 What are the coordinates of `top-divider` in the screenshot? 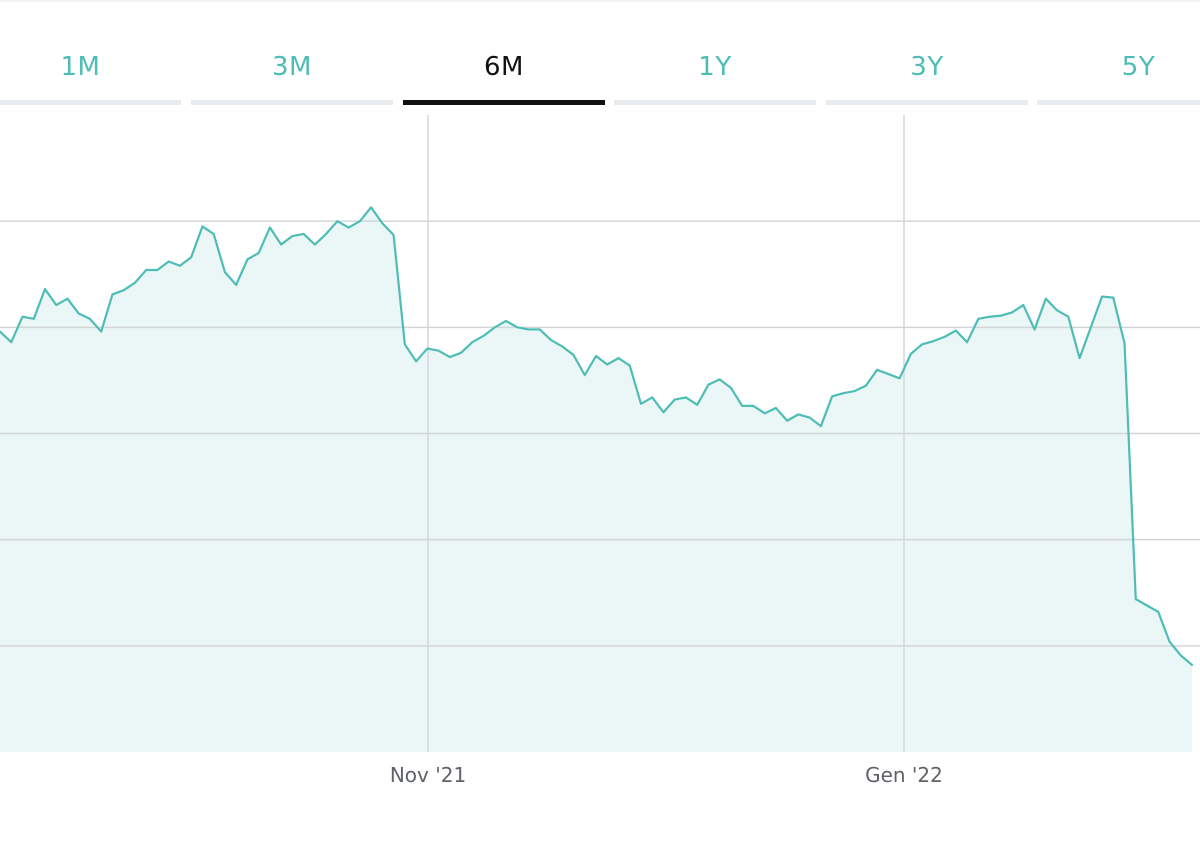 It's located at (600, 1).